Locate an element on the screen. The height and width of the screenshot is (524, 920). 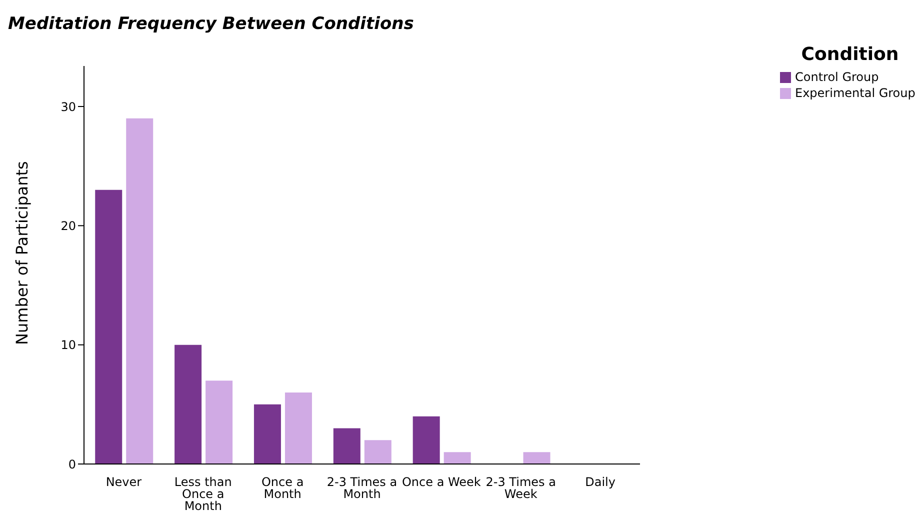
y-axis-title: Number of Participants is located at coordinates (22, 253).